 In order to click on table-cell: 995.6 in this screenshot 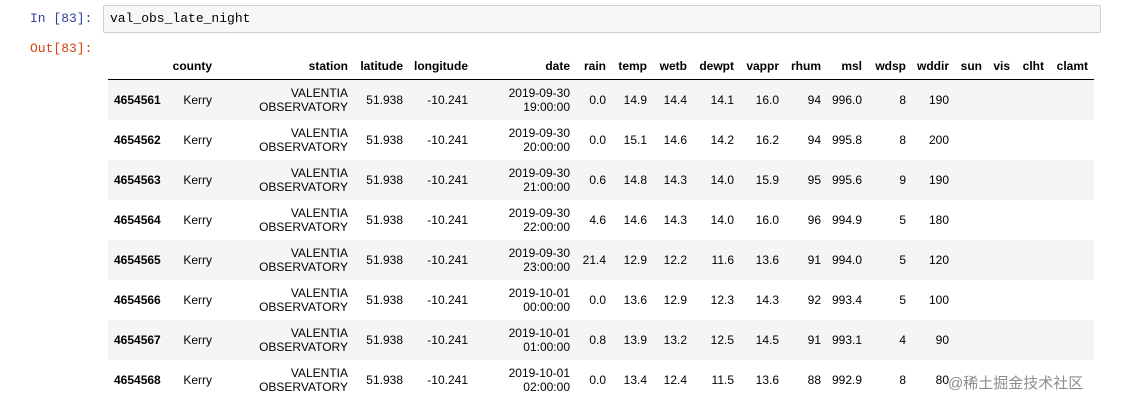, I will do `click(847, 180)`.